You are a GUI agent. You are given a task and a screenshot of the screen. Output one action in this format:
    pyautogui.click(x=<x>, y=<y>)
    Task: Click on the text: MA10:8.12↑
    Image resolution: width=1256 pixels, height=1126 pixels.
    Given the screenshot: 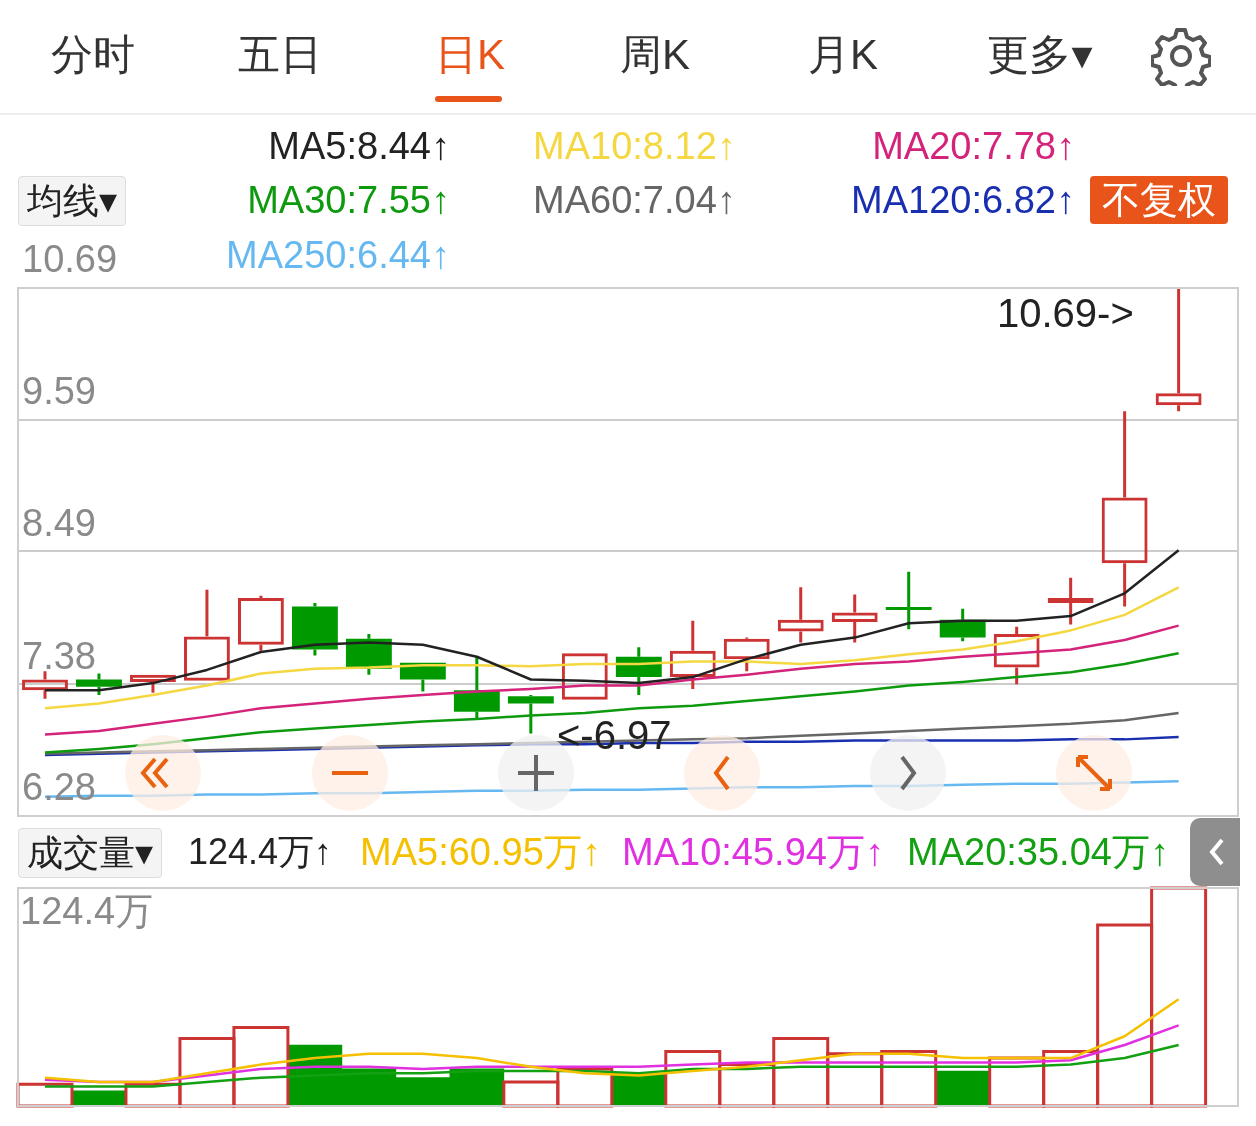 What is the action you would take?
    pyautogui.click(x=634, y=146)
    